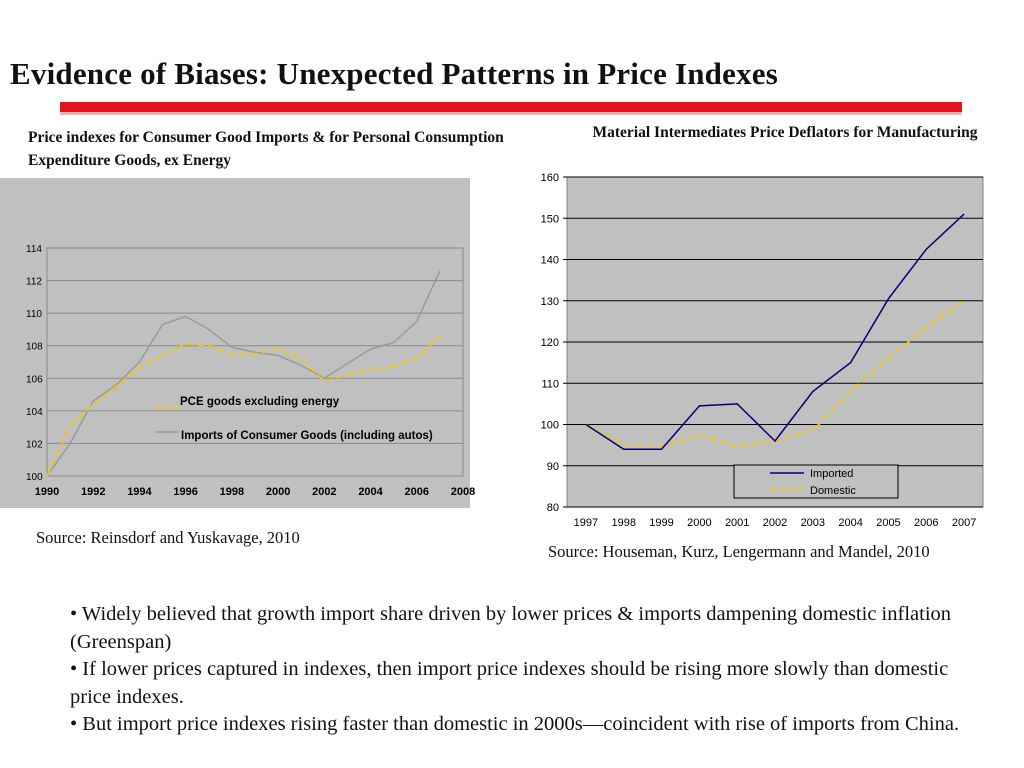 This screenshot has height=768, width=1024. What do you see at coordinates (586, 523) in the screenshot?
I see `x-tick-label: 1997` at bounding box center [586, 523].